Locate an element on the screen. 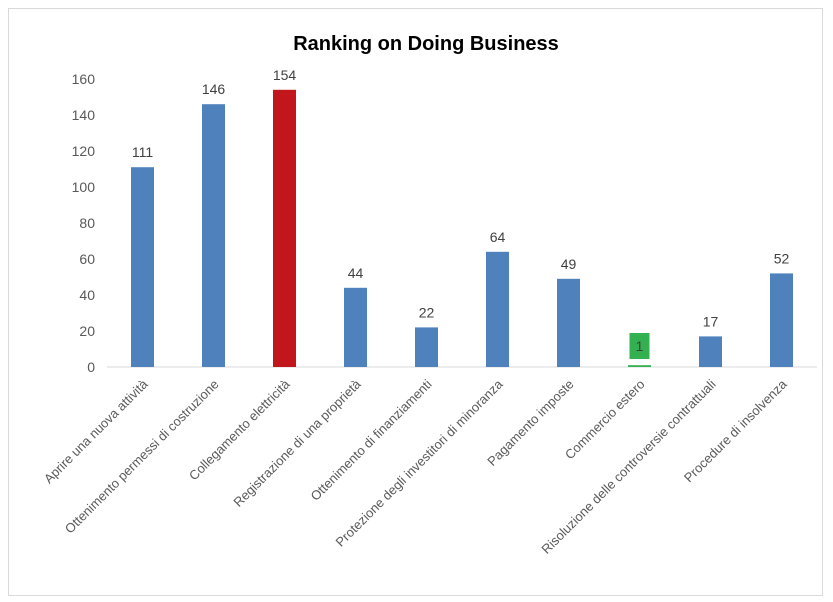  data-label-box is located at coordinates (639, 346).